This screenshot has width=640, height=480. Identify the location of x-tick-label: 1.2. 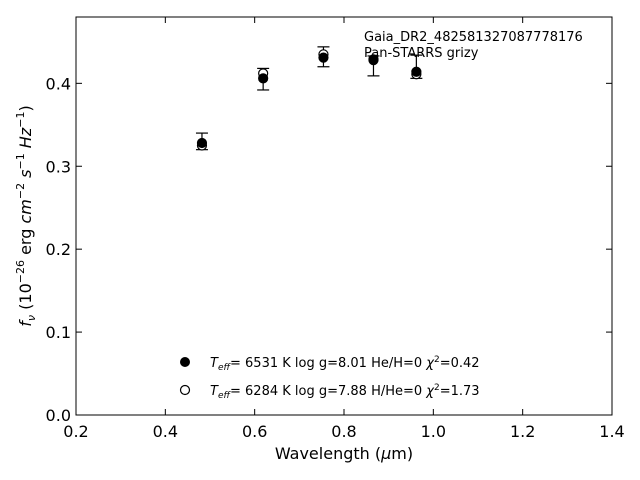
(522, 431).